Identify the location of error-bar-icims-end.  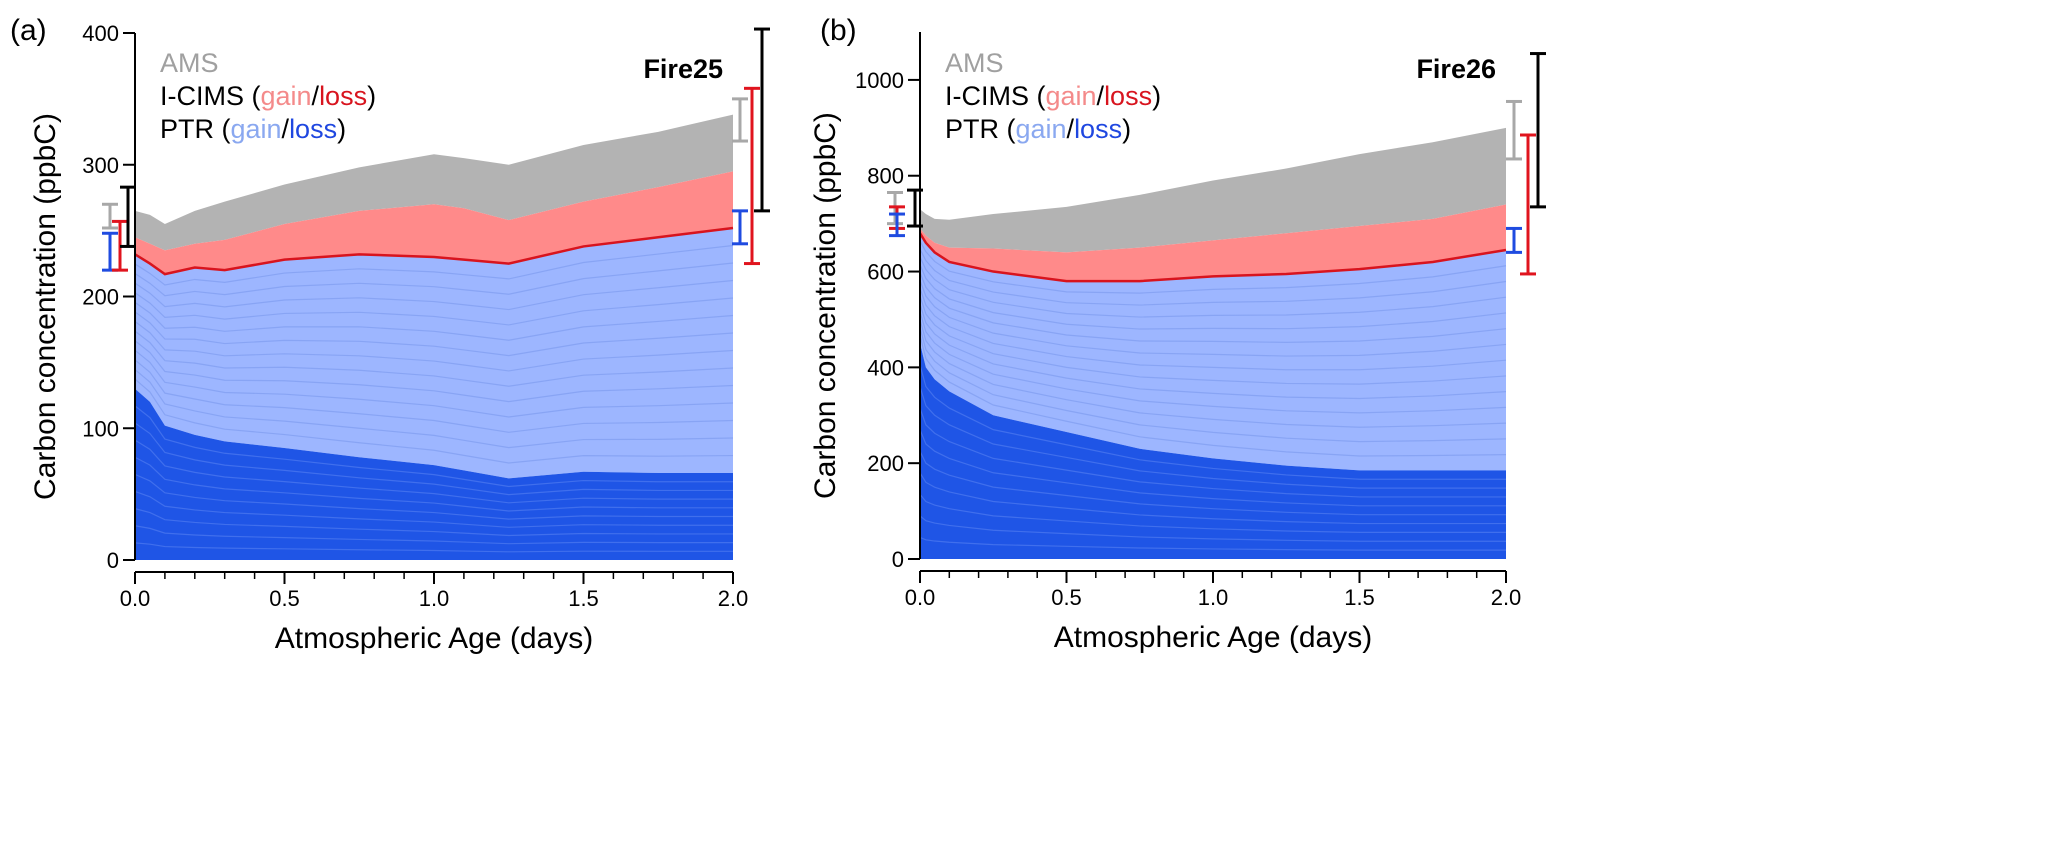
(752, 176).